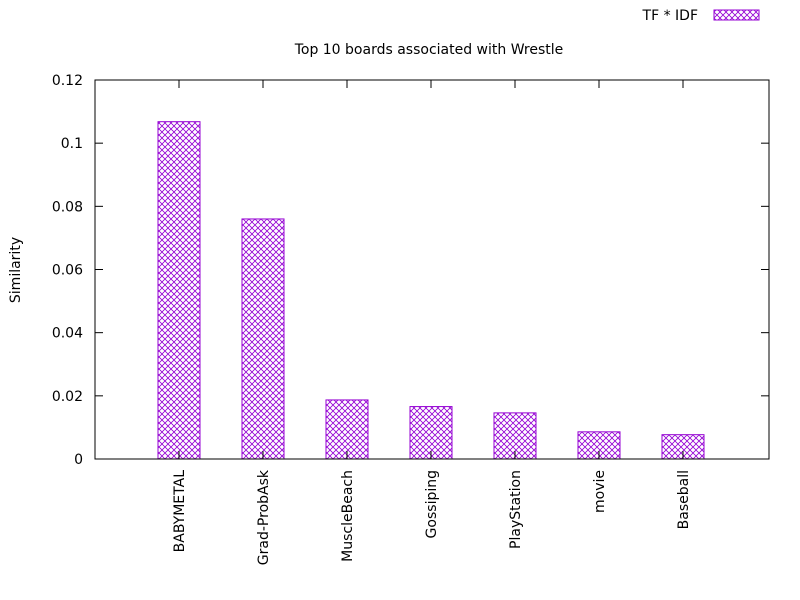 The image size is (800, 600). I want to click on x-tick-label: MuscleBeach, so click(348, 516).